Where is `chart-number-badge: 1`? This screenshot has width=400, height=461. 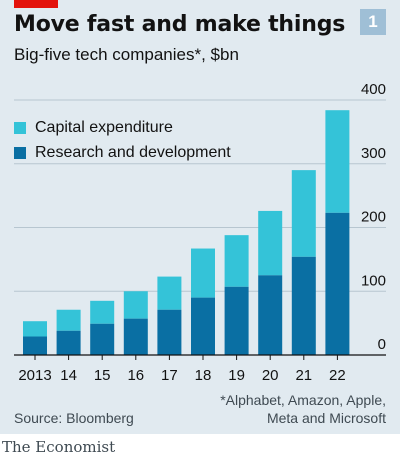 chart-number-badge: 1 is located at coordinates (373, 22).